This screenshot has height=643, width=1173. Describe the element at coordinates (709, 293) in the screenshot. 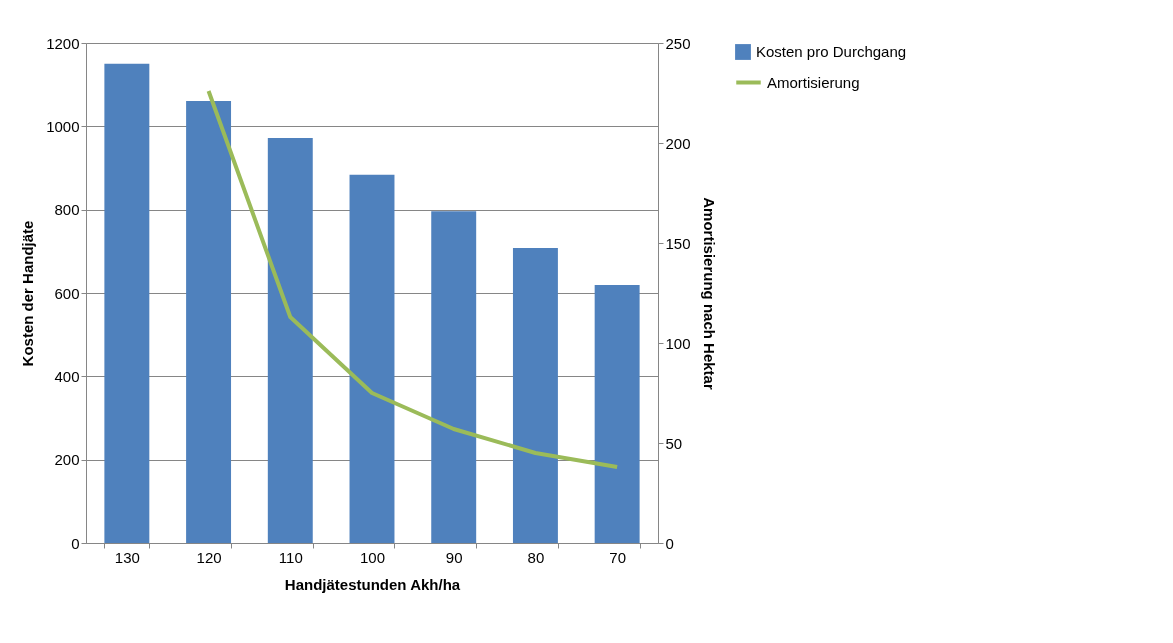

I see `y2-axis-title: Amortisierung nach Hektar` at that location.